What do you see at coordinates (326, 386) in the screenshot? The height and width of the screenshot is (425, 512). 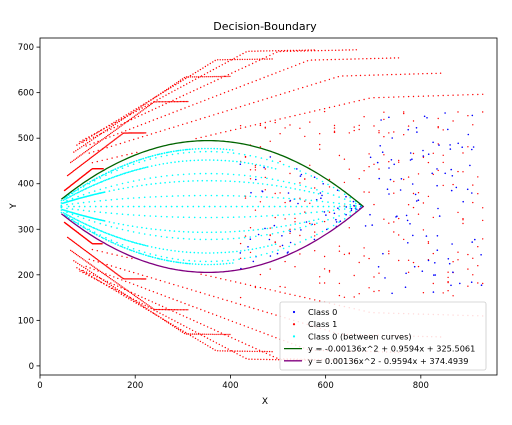 I see `x-tick-label: 600` at bounding box center [326, 386].